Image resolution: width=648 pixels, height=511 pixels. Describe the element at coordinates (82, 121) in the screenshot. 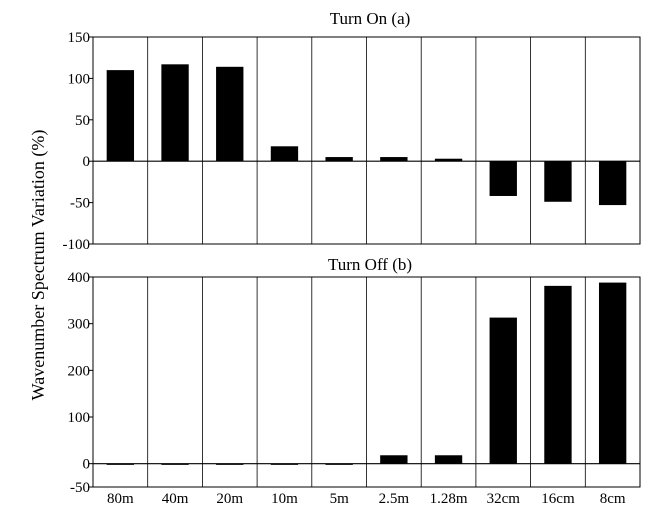

I see `panel-a-ytick-label: 50` at that location.